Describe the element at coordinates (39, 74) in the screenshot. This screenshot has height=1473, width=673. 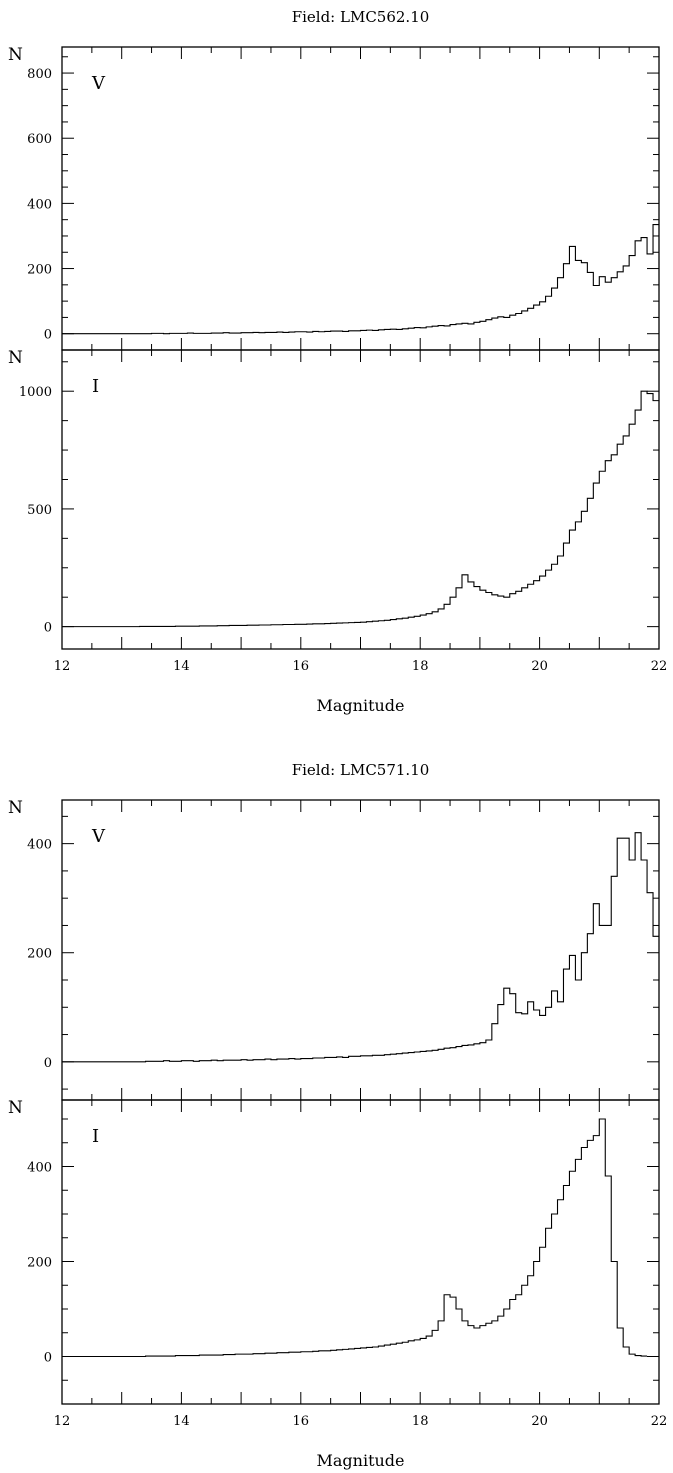
I see `y-tick-label: 800` at that location.